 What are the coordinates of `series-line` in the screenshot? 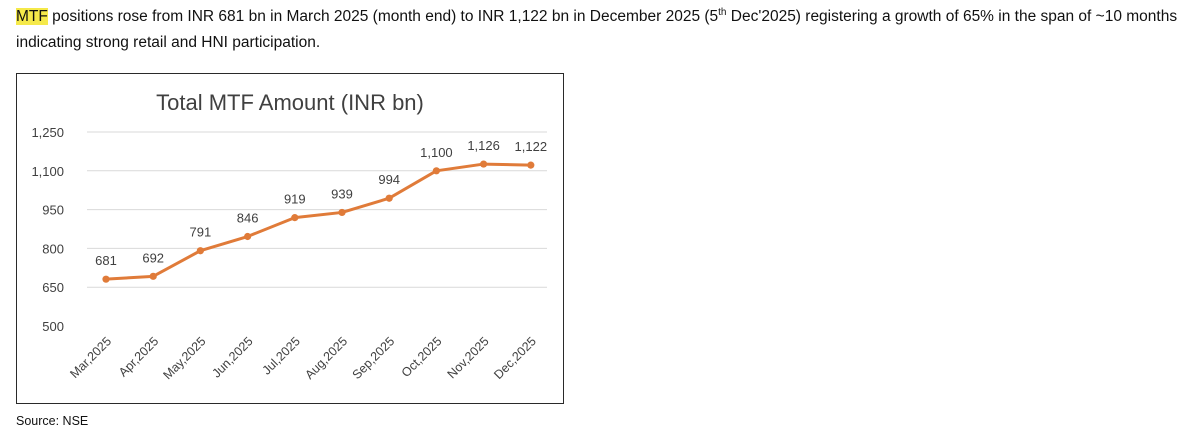 It's located at (318, 221).